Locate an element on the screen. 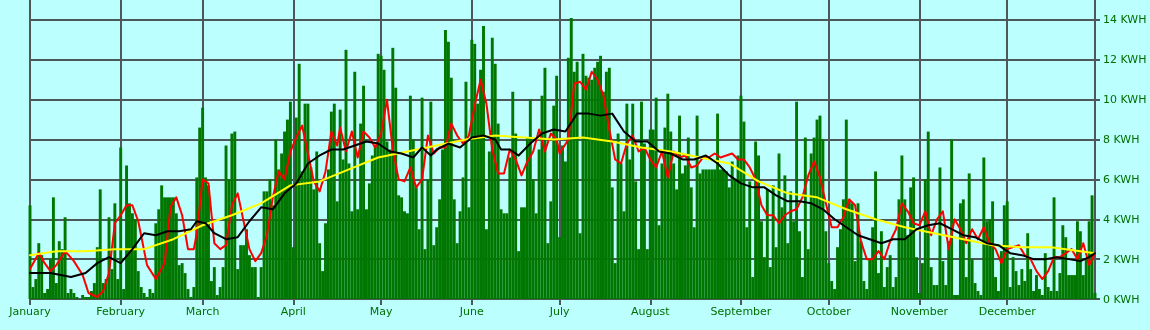  x-tick-label: October is located at coordinates (829, 311).